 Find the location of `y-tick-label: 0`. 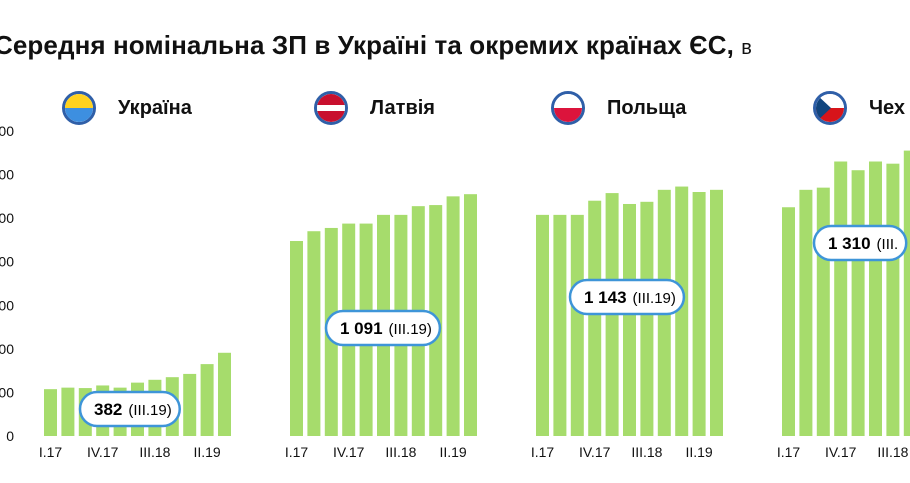

y-tick-label: 0 is located at coordinates (10, 436).